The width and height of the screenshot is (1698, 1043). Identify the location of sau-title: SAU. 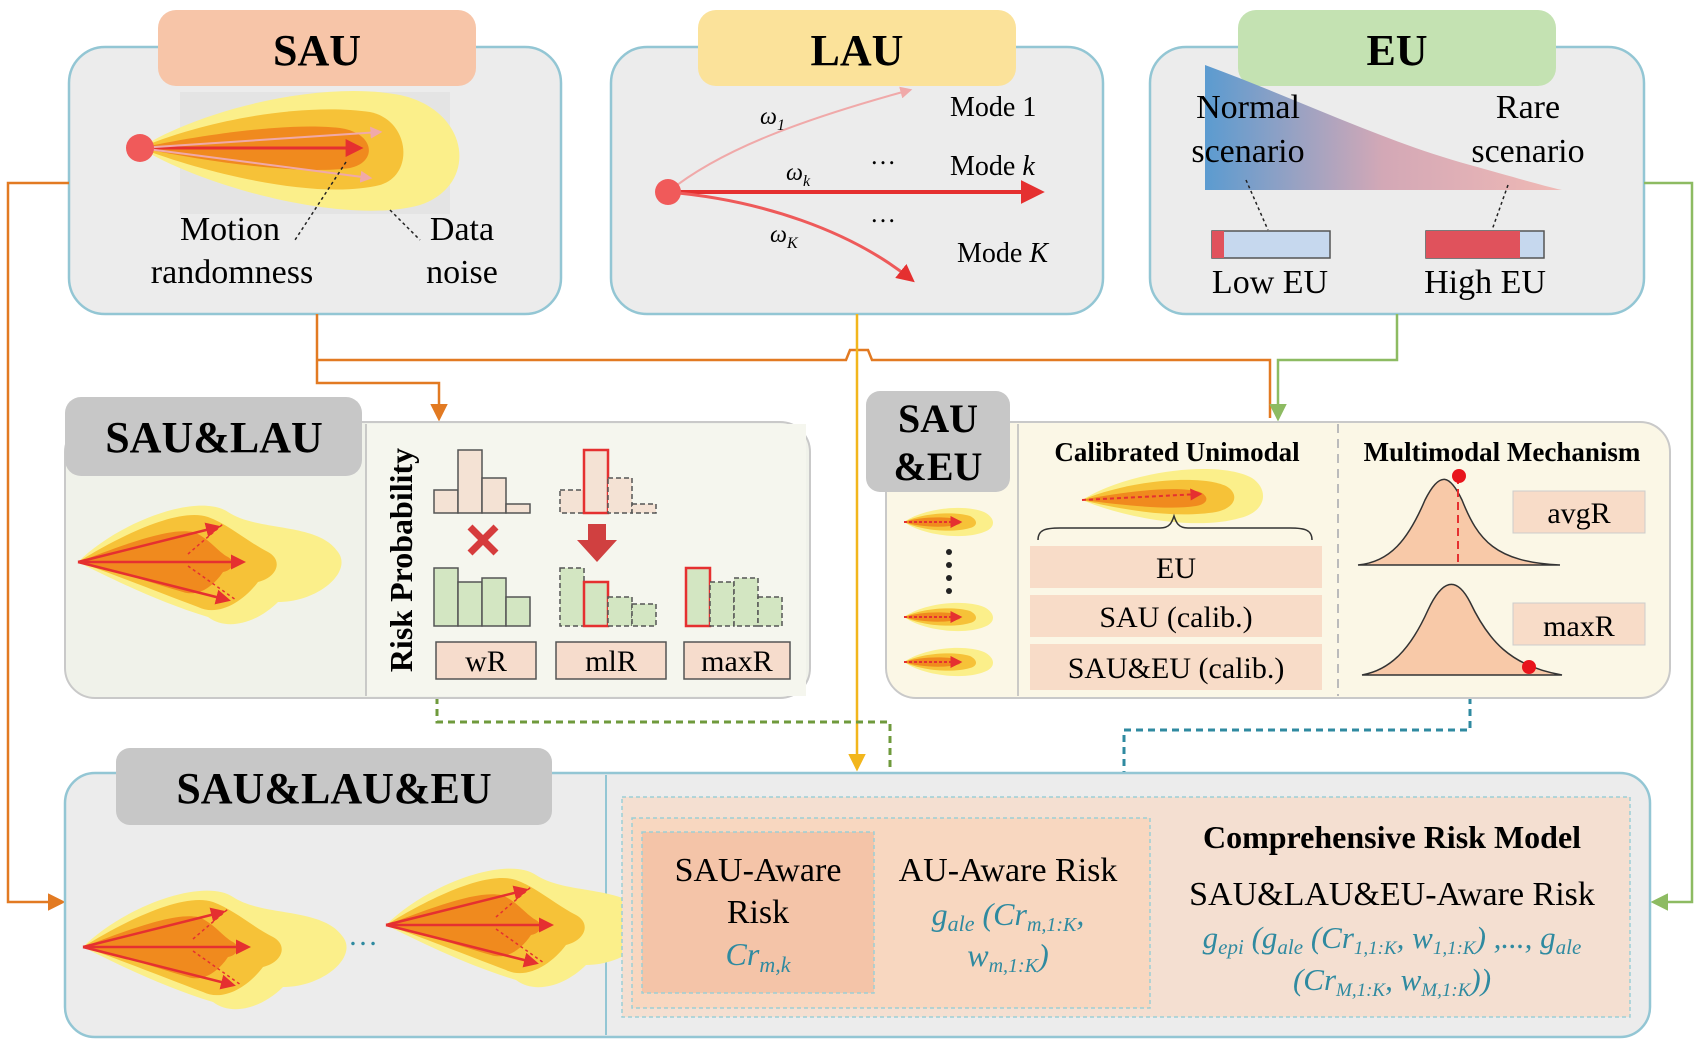
(317, 50).